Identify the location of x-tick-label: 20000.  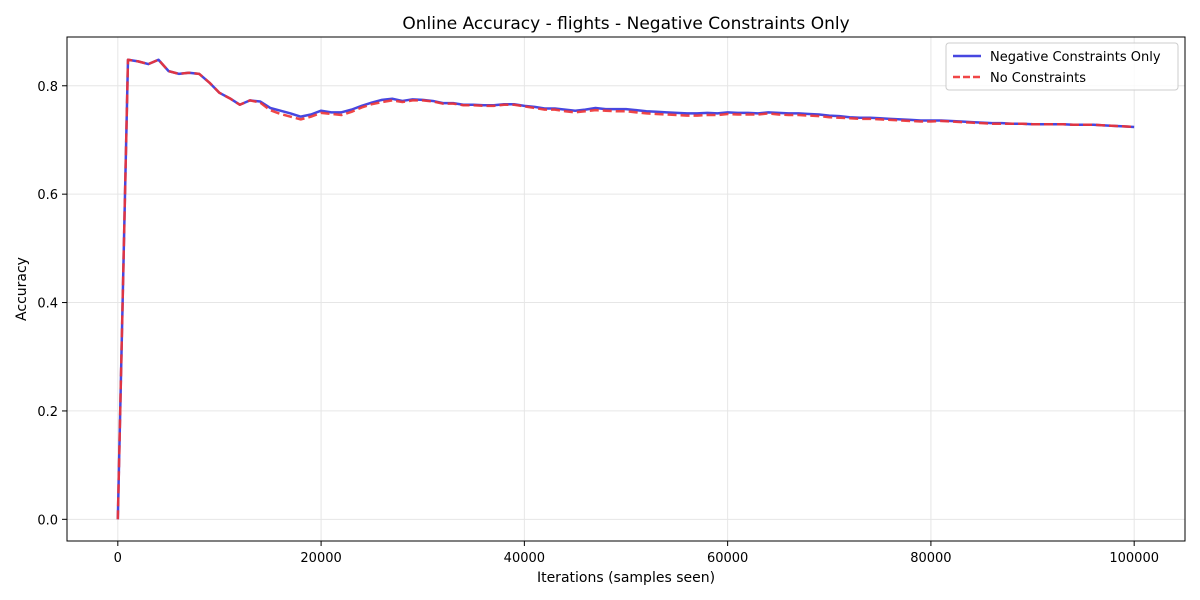
(320, 558).